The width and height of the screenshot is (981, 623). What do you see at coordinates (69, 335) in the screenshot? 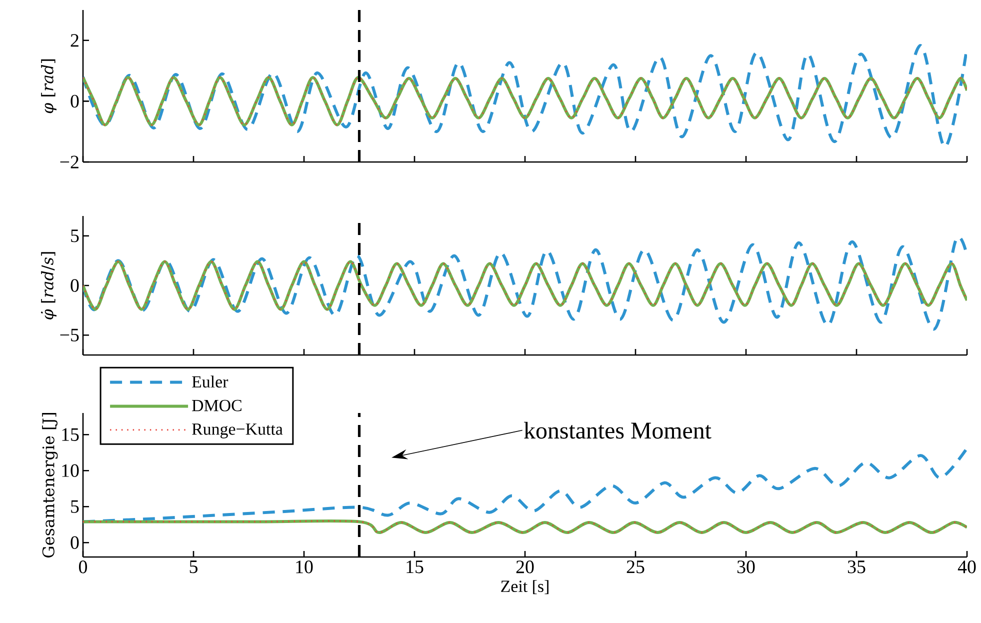
I see `y-tick-label: −5` at bounding box center [69, 335].